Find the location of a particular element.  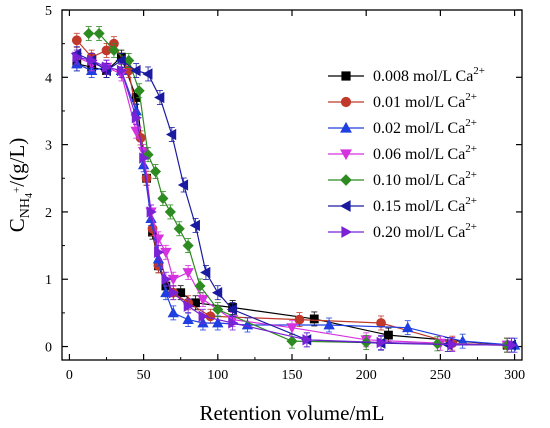

y-tick-label: 3 is located at coordinates (48, 146).